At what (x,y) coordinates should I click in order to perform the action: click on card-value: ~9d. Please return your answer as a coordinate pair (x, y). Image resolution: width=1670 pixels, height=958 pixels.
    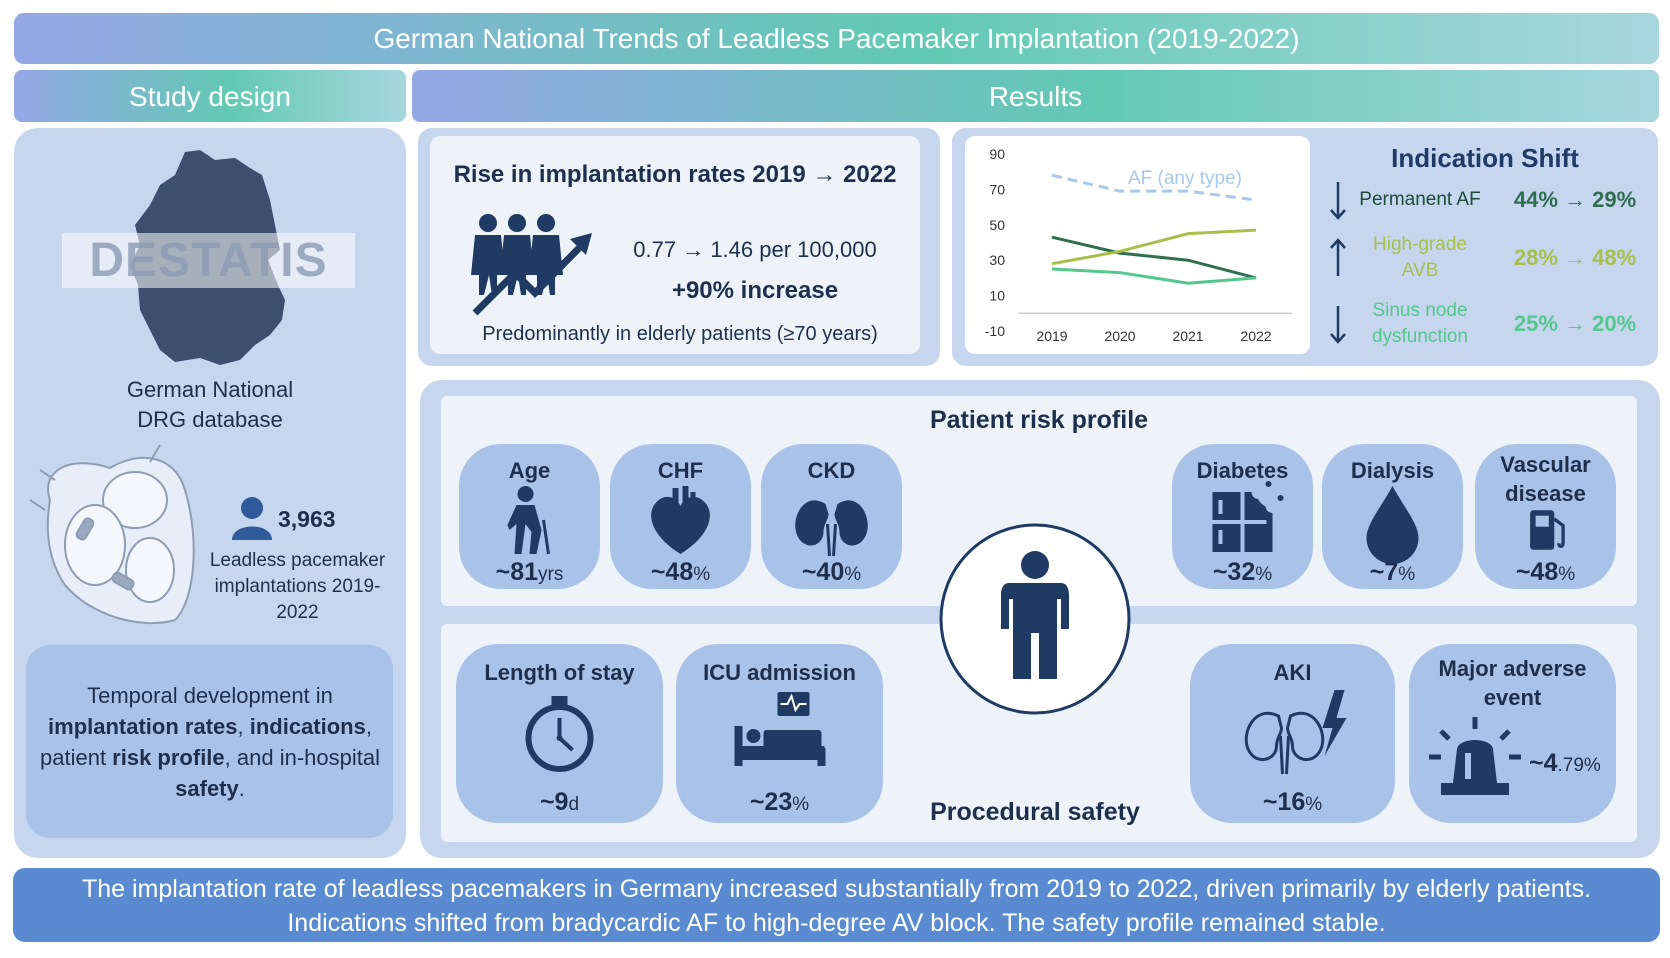
    Looking at the image, I should click on (559, 802).